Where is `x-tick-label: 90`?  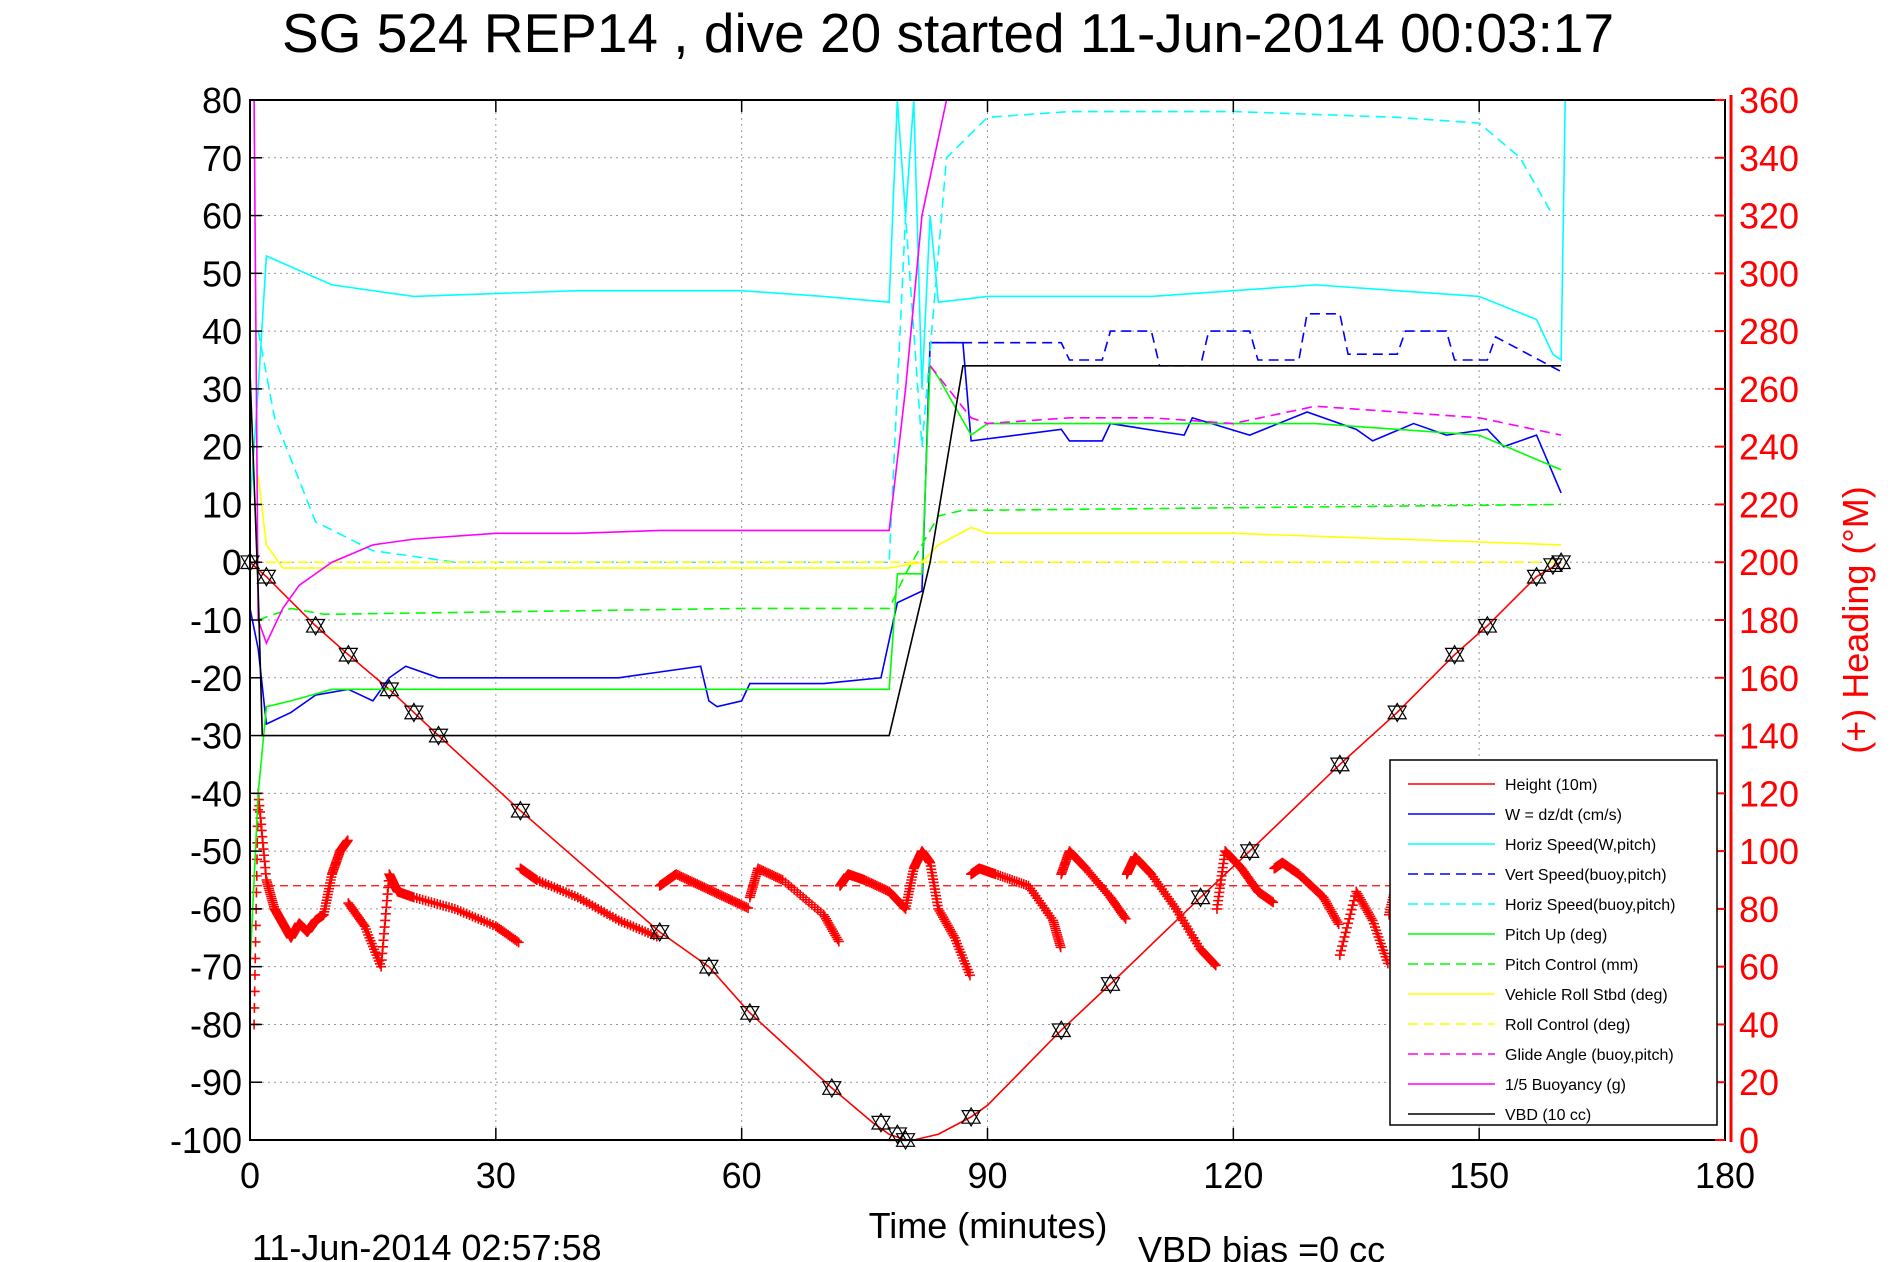 x-tick-label: 90 is located at coordinates (987, 1175).